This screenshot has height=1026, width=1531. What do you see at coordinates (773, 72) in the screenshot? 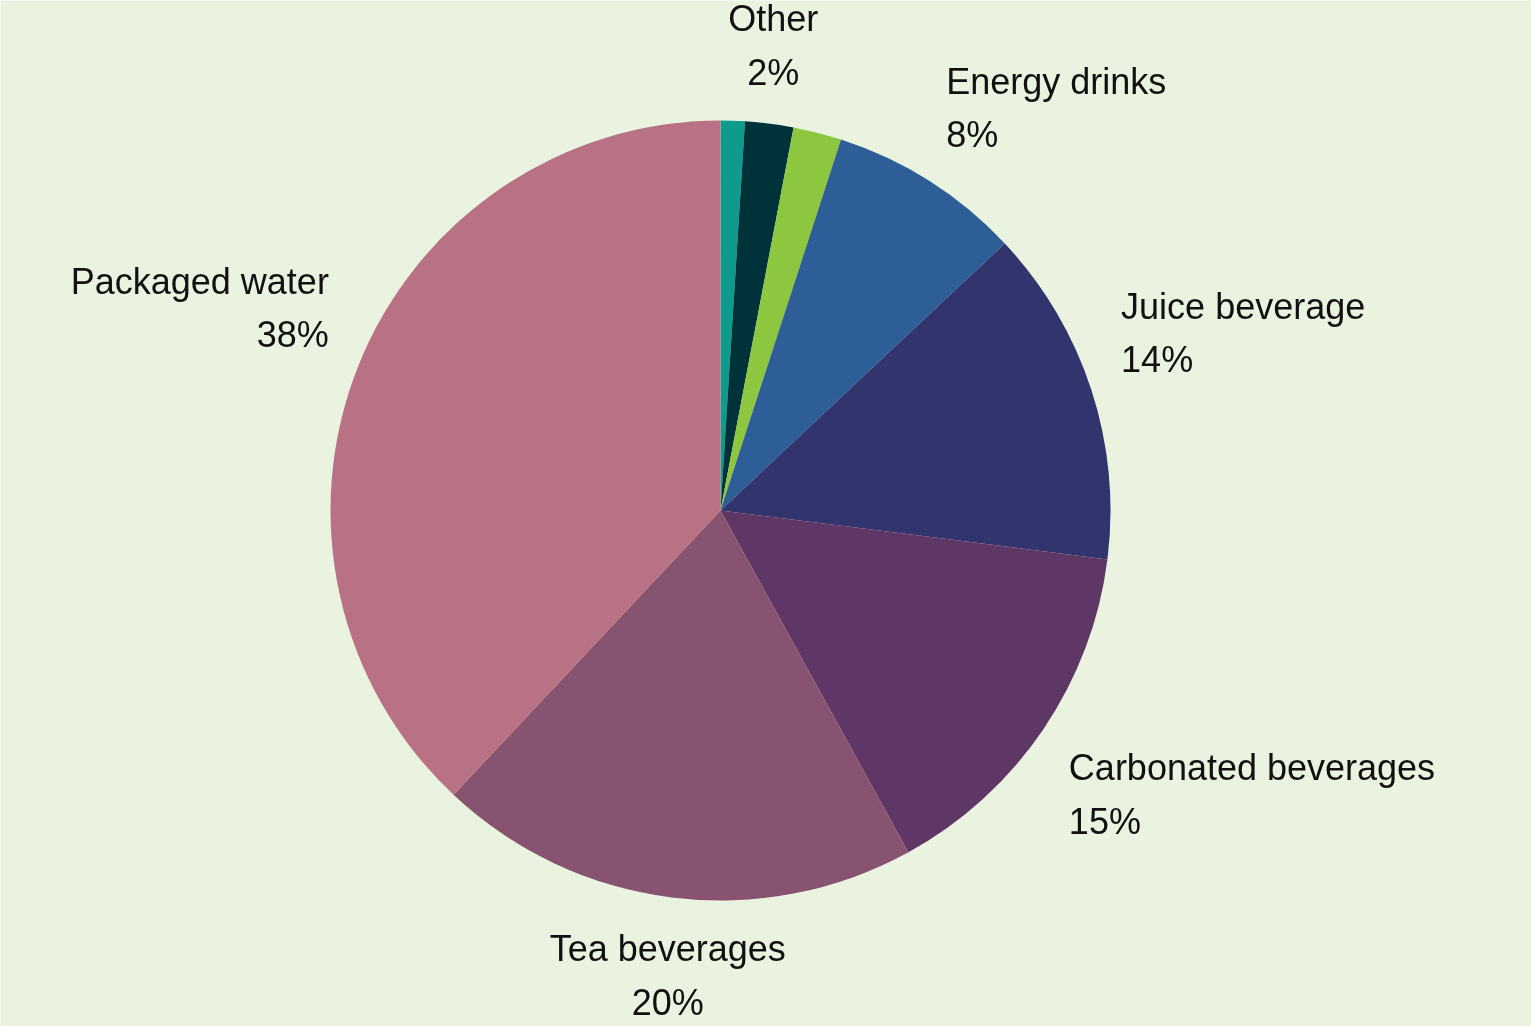
I see `data-label: 2%` at bounding box center [773, 72].